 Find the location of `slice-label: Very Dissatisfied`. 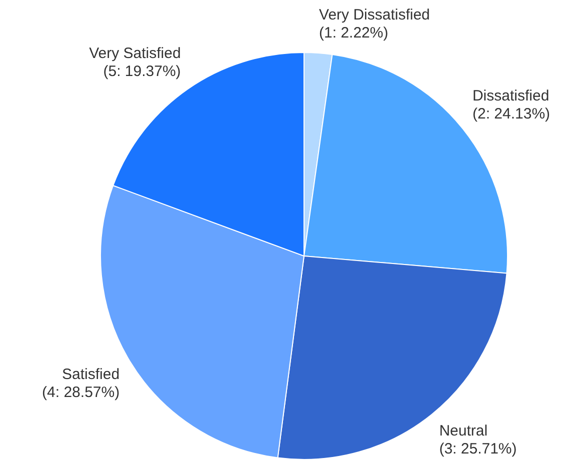

slice-label: Very Dissatisfied is located at coordinates (374, 15).